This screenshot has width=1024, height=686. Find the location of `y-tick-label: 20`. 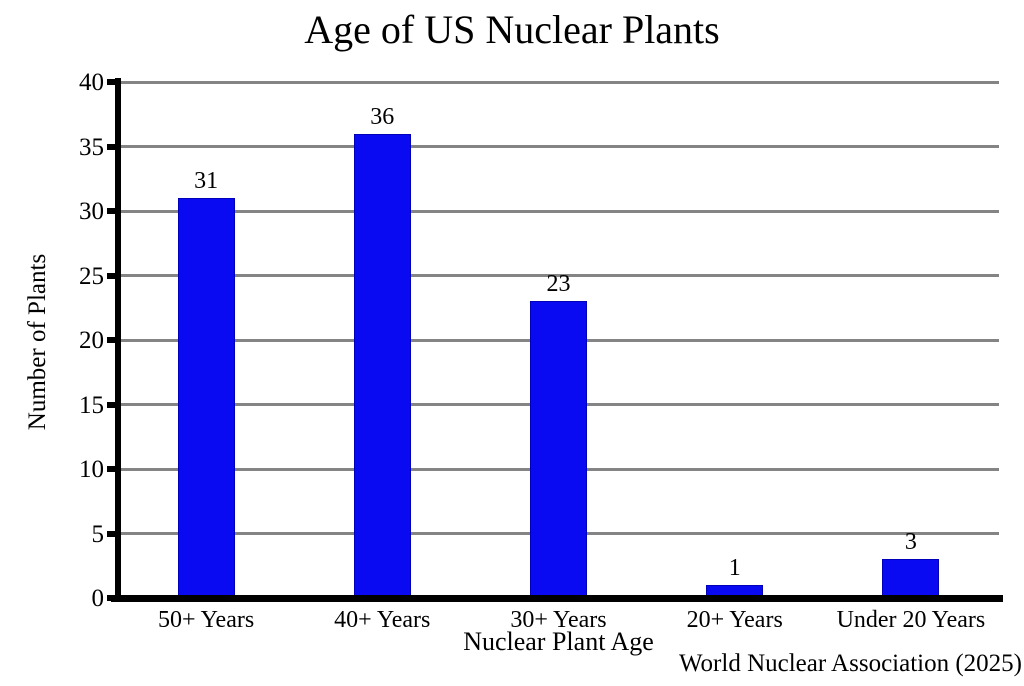

y-tick-label: 20 is located at coordinates (91, 340).